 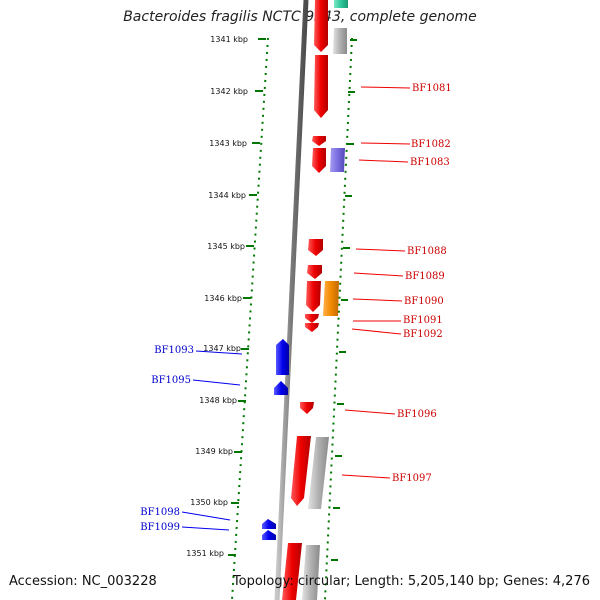 I want to click on pseudo-features, so click(x=325, y=300).